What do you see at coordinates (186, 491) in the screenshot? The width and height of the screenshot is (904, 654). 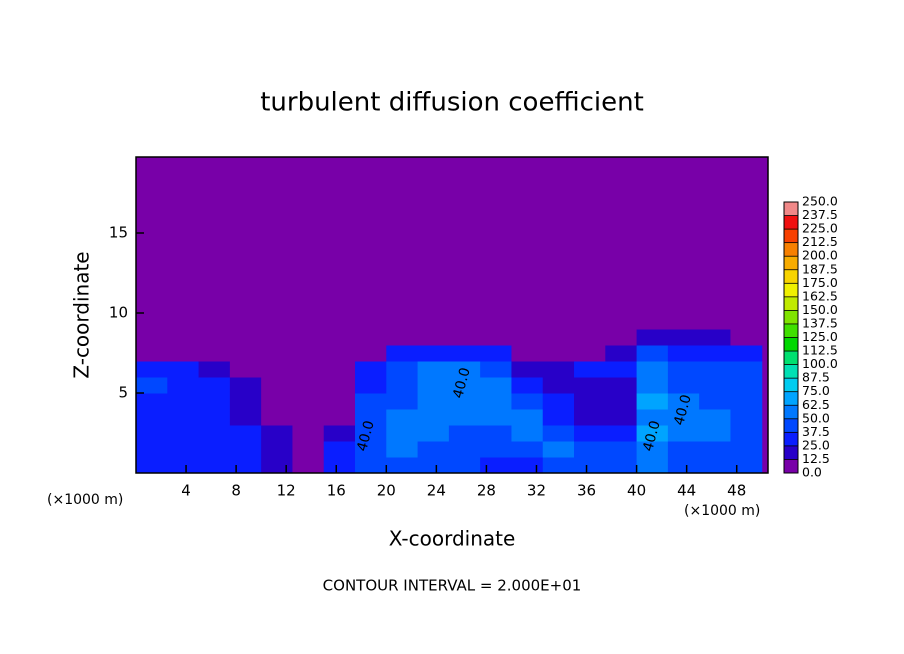 I see `x-tick-label: 4` at bounding box center [186, 491].